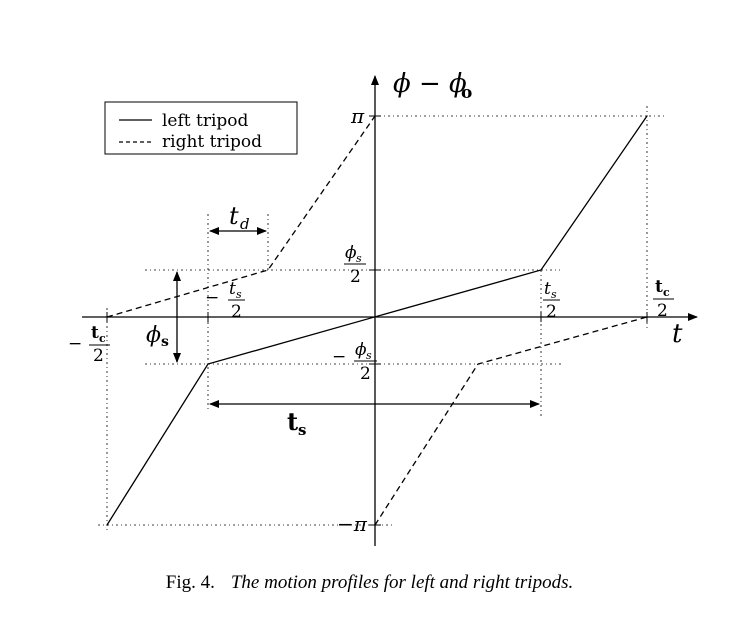  I want to click on right-tripod-curve, so click(241, 216).